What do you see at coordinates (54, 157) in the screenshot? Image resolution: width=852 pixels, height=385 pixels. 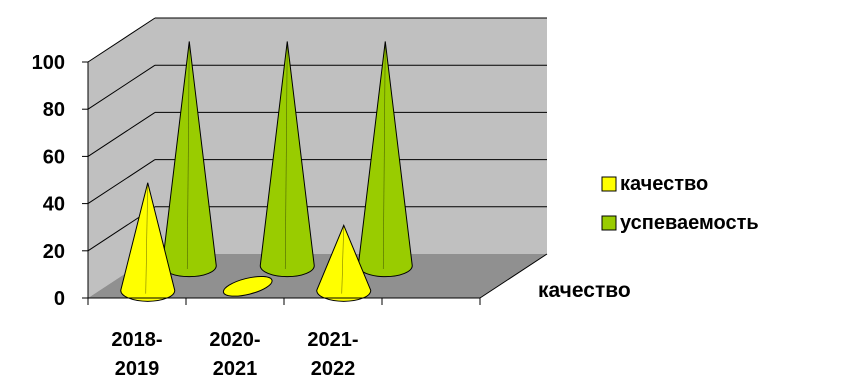 I see `y-tick-label: 60` at bounding box center [54, 157].